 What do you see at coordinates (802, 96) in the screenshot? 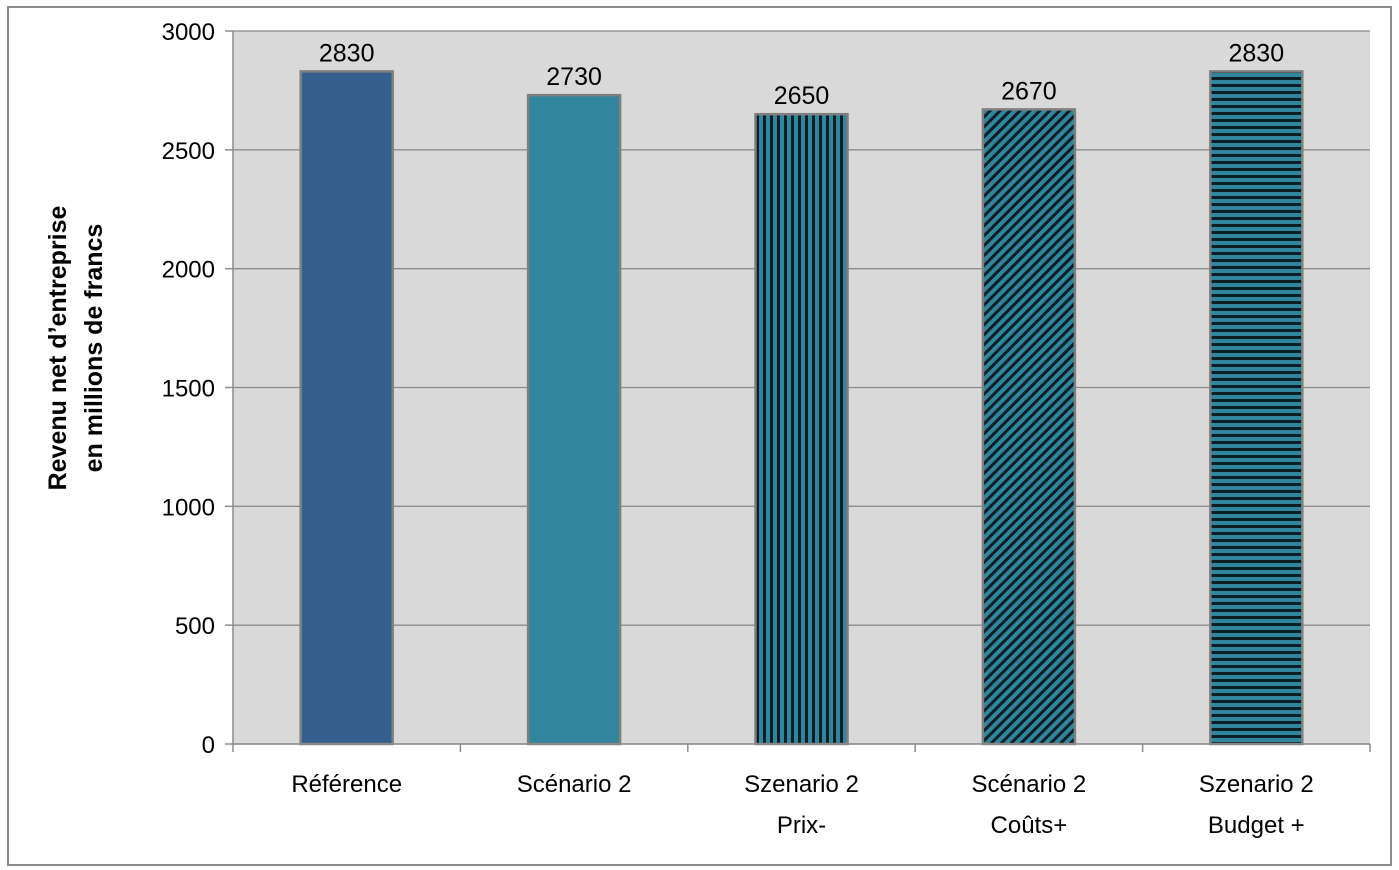
I see `data-label: 2650` at bounding box center [802, 96].